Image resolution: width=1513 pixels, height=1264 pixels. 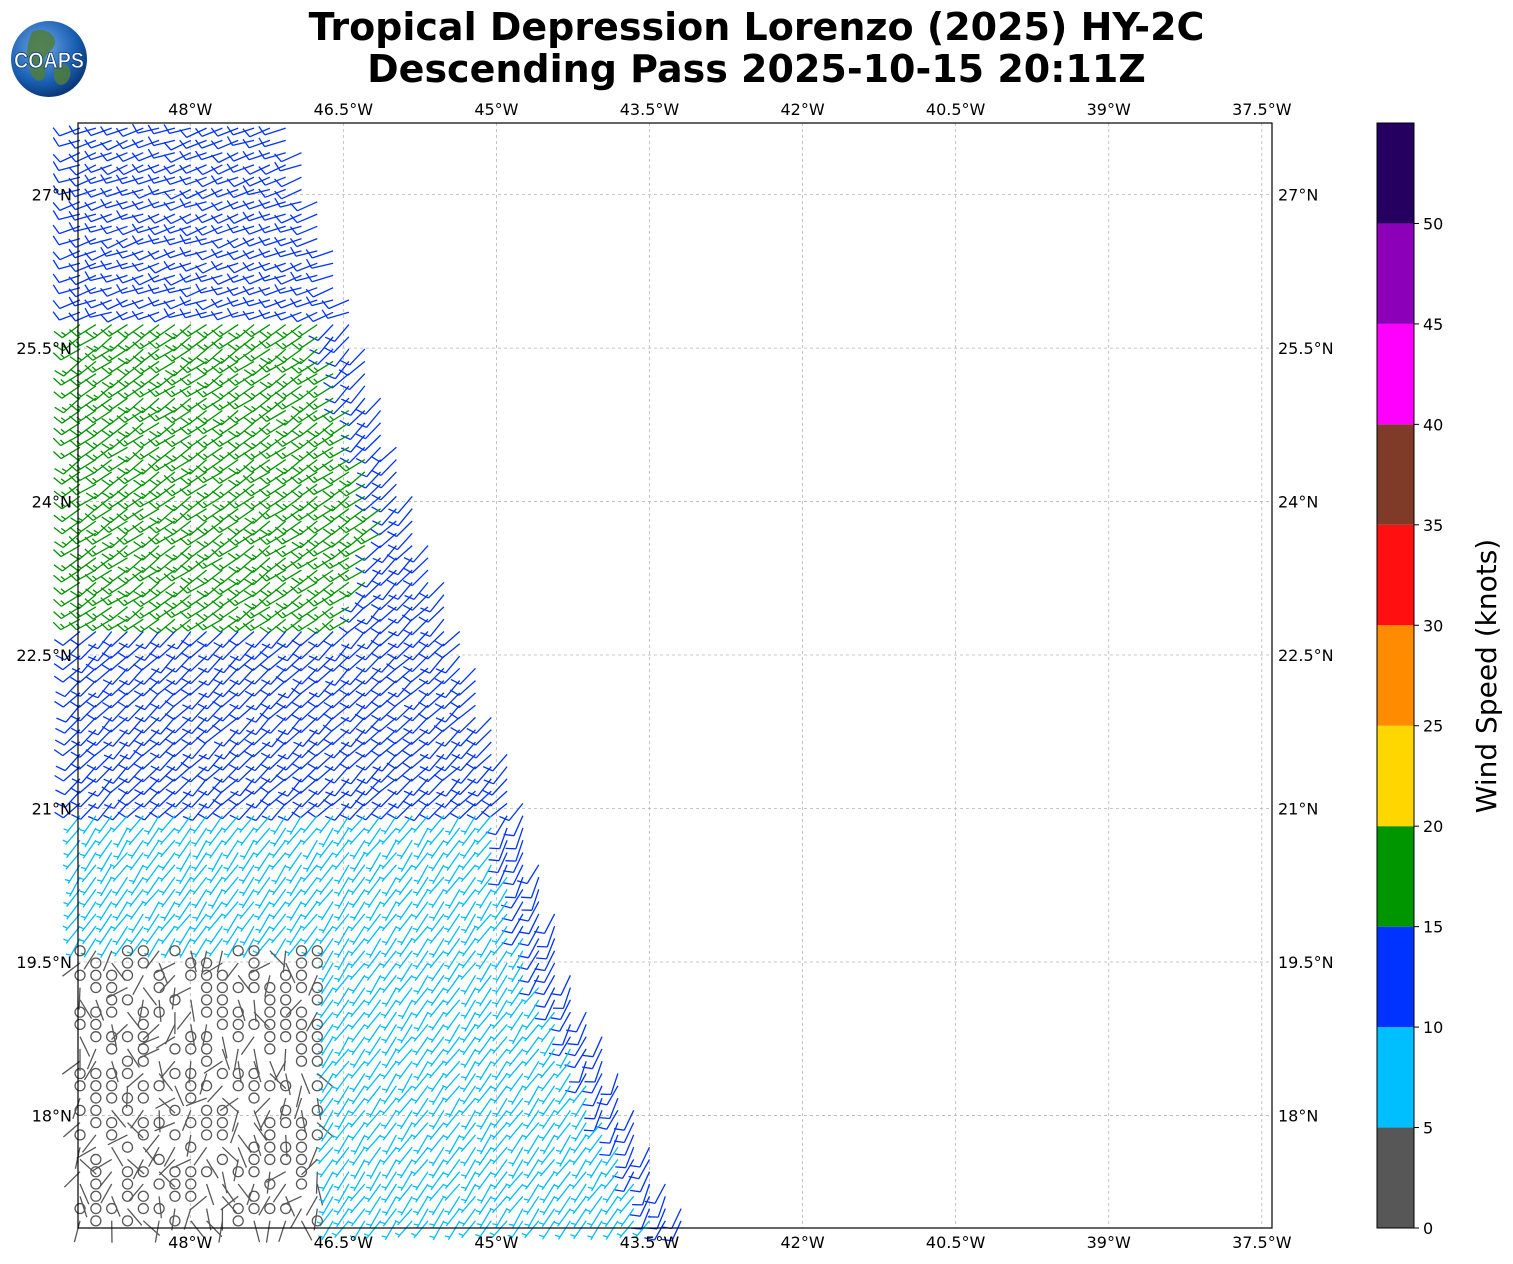 I want to click on lon-tick-bottom-2: 45°W, so click(x=496, y=1242).